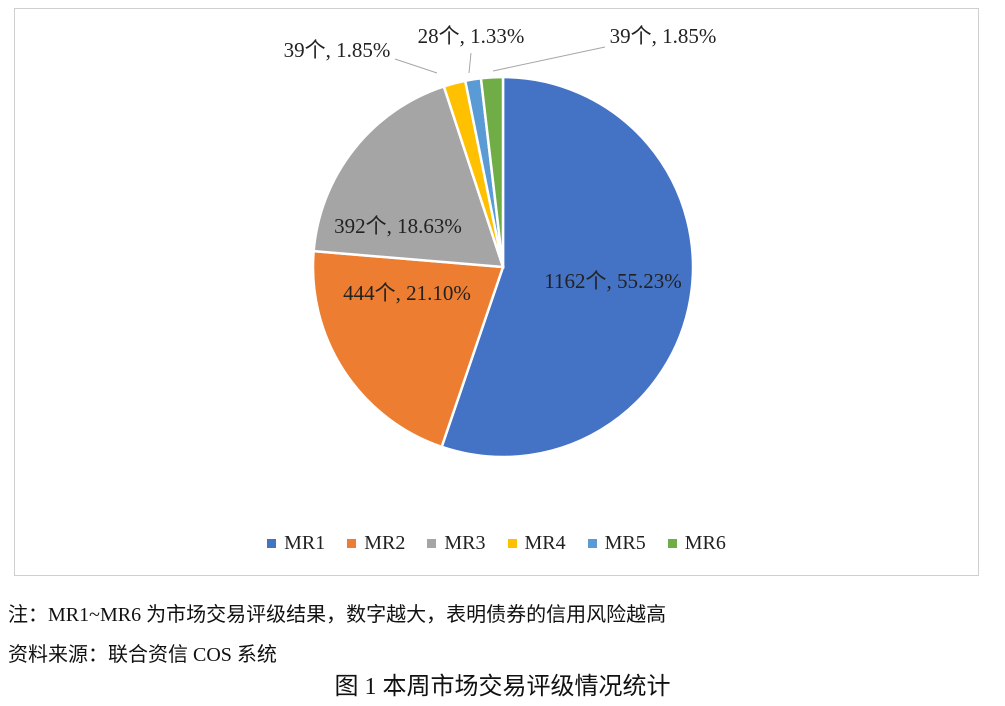 This screenshot has height=706, width=1005. Describe the element at coordinates (398, 226) in the screenshot. I see `data-label-mr3: 392个, 18.63%` at that location.